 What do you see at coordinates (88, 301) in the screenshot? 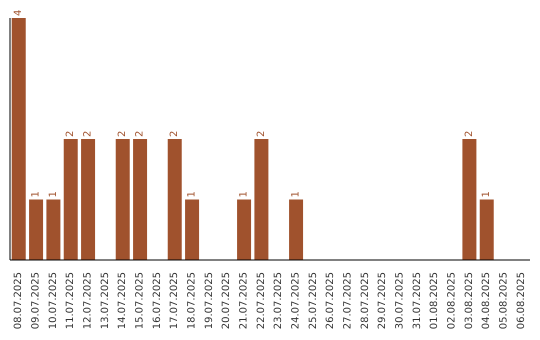
I see `x-tick-label: 12.07.2025` at bounding box center [88, 301].